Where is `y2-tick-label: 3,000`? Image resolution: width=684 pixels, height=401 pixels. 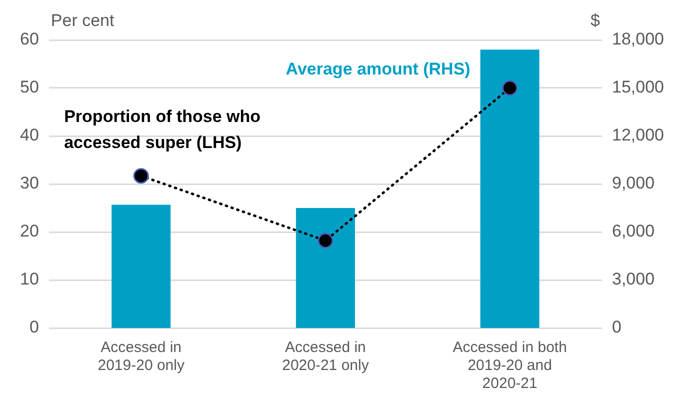
y2-tick-label: 3,000 is located at coordinates (633, 279).